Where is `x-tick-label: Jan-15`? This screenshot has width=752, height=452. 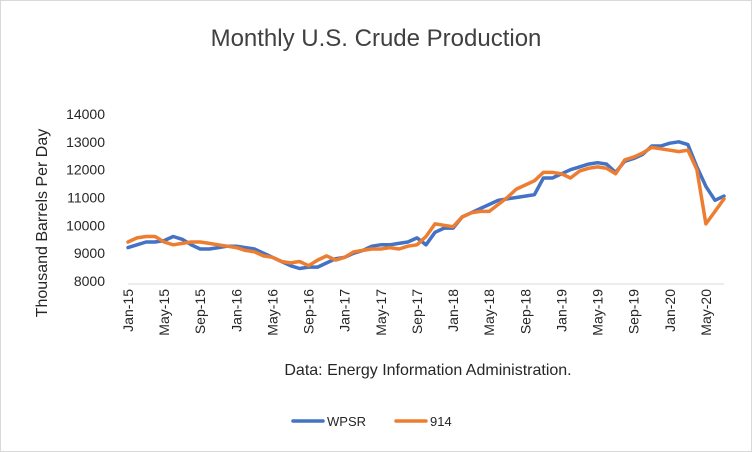
x-tick-label: Jan-15 is located at coordinates (128, 310).